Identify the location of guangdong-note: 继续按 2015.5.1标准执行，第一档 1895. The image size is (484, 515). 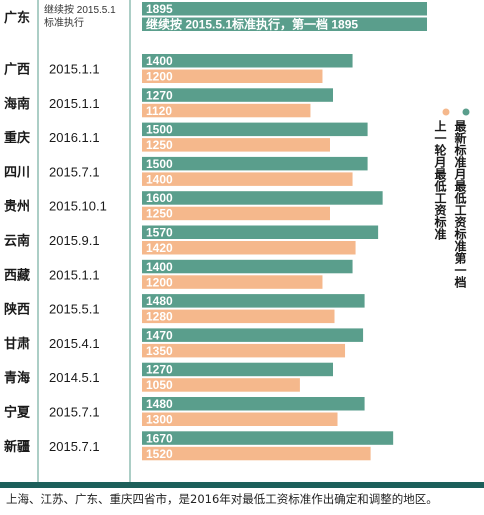
(252, 24).